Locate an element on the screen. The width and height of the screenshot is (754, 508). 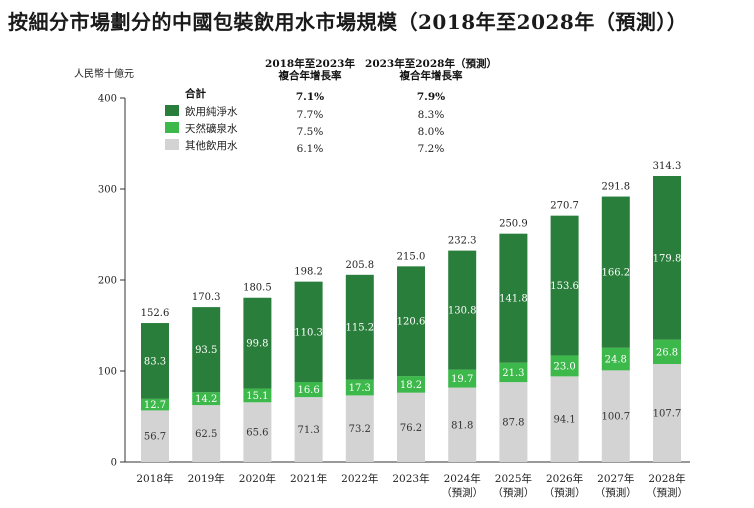
cagr-value: 7.7% is located at coordinates (310, 115).